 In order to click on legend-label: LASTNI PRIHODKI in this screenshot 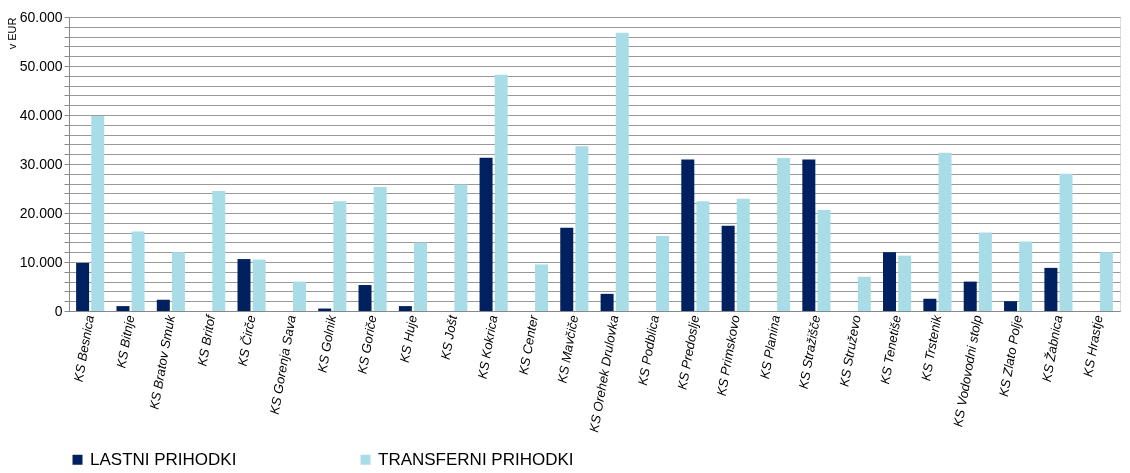, I will do `click(163, 459)`.